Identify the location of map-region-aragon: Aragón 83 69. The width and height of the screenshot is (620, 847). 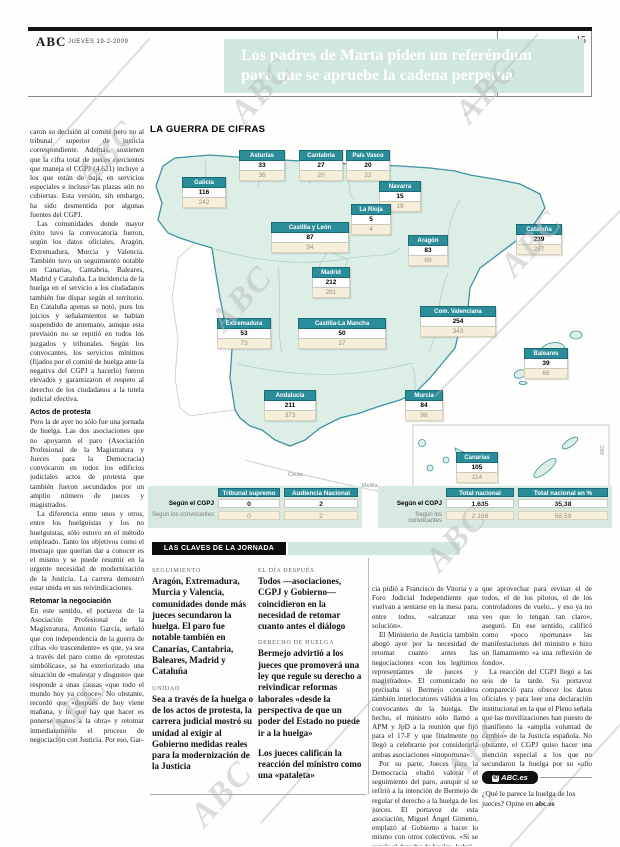
(428, 250).